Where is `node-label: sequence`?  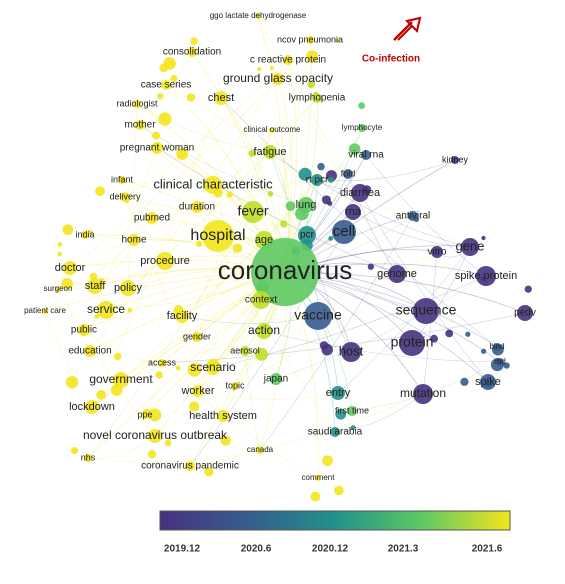
node-label: sequence is located at coordinates (426, 310).